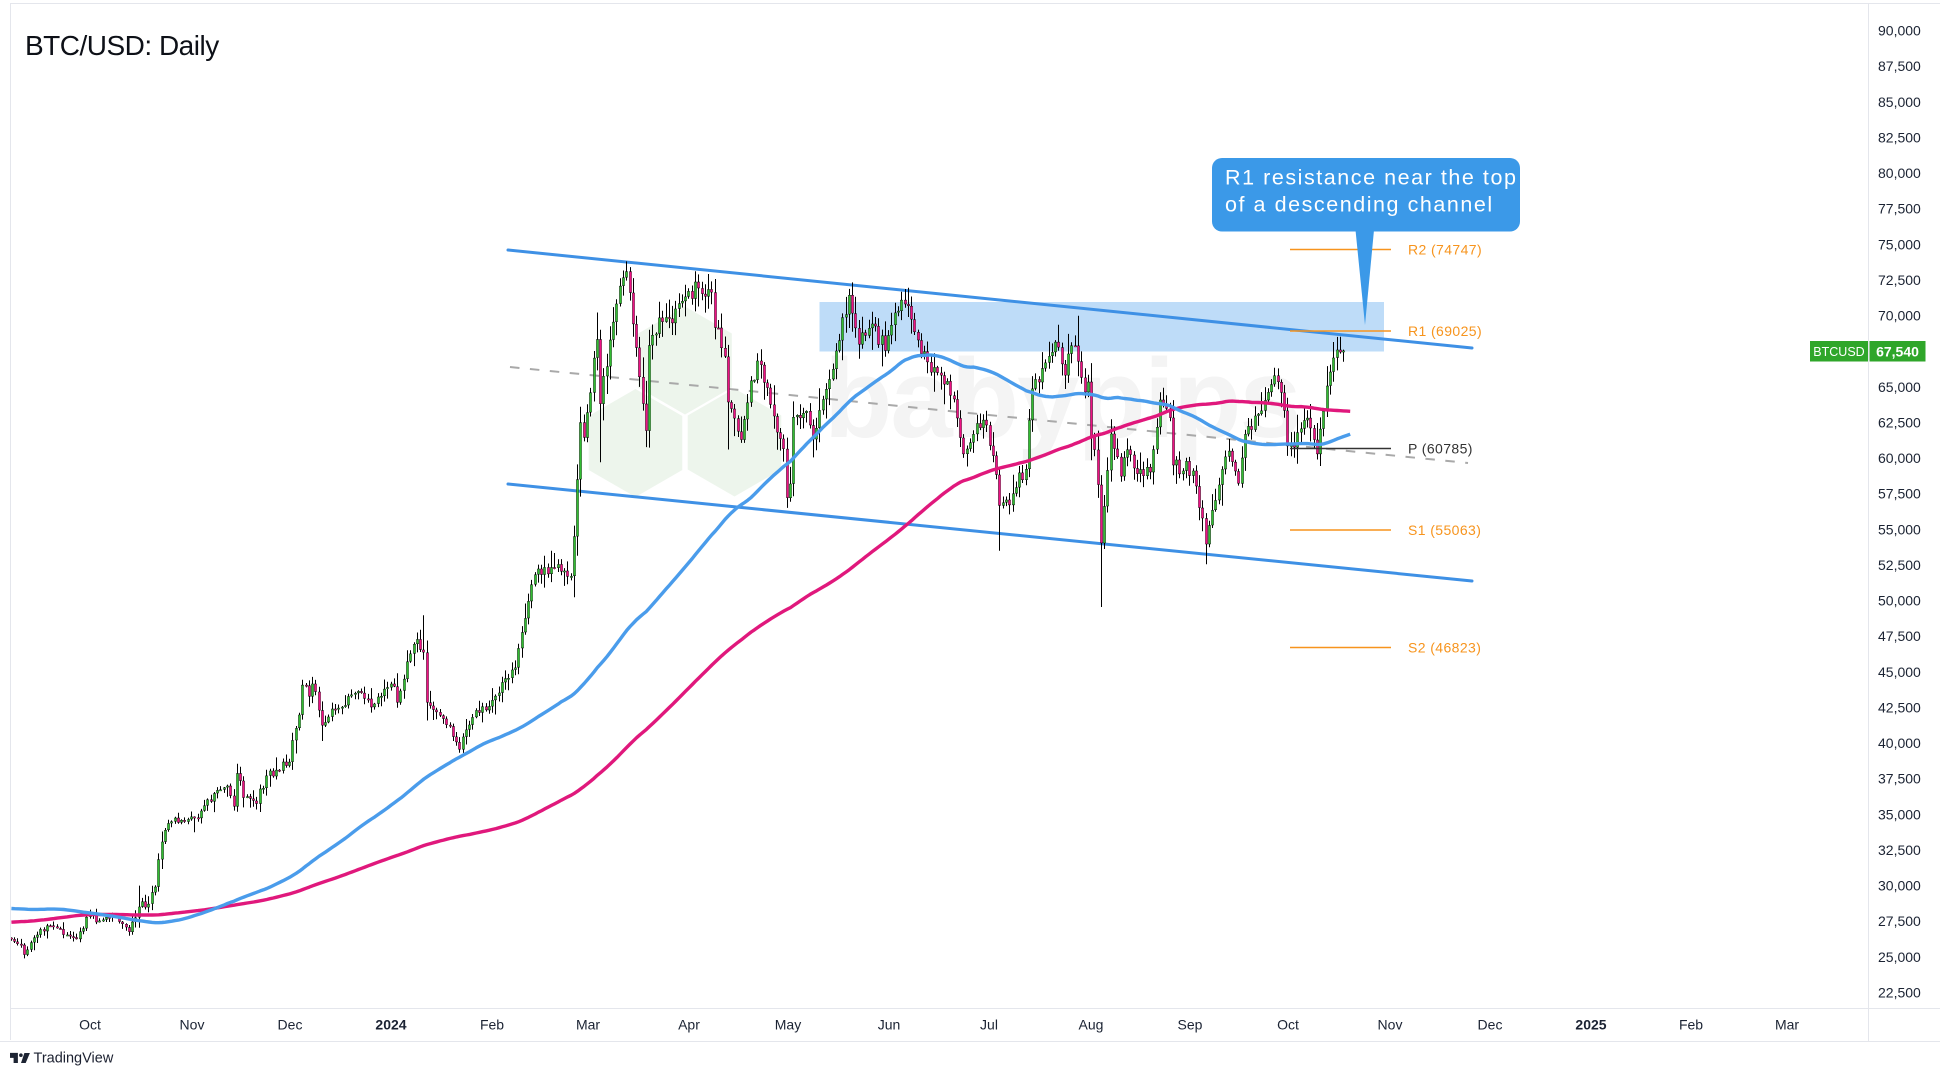 The image size is (1940, 1076). I want to click on svg-text: 45,000, so click(1899, 672).